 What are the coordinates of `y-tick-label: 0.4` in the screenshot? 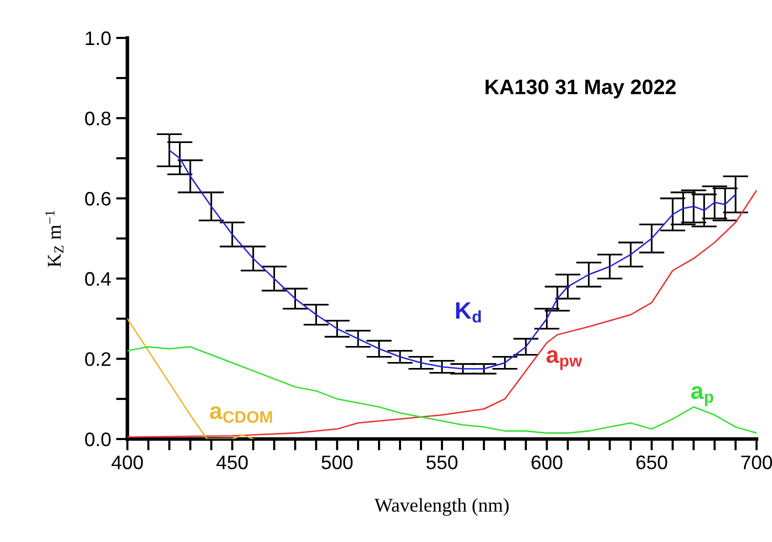 It's located at (98, 279).